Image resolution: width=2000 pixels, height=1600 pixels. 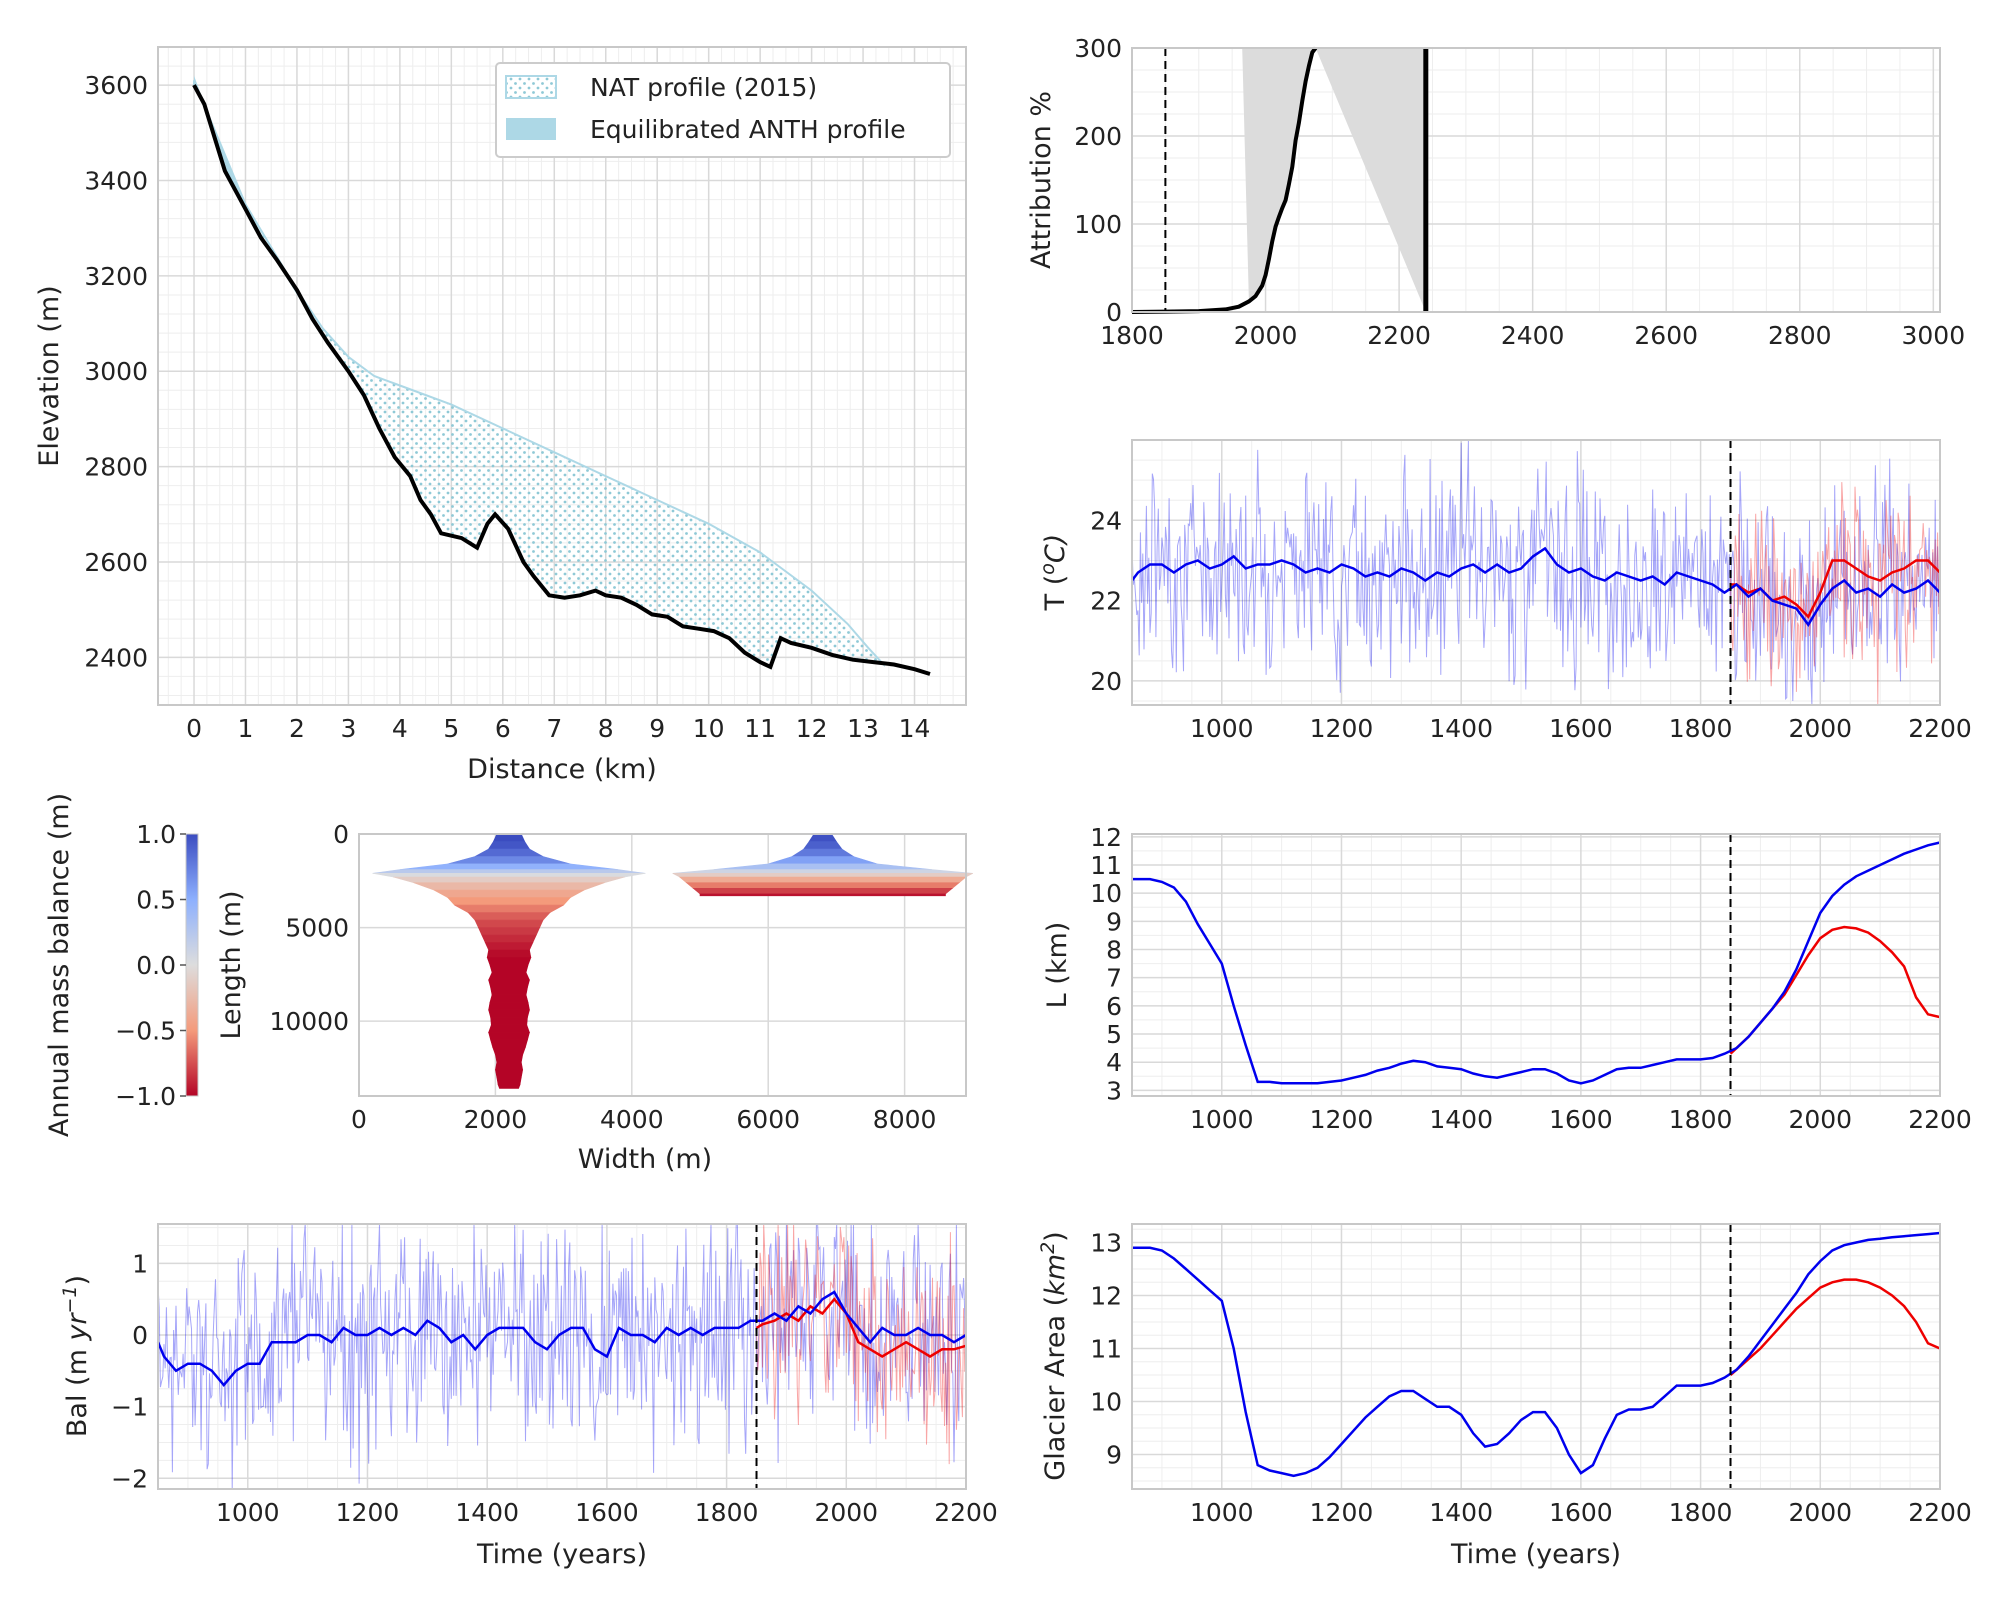 I want to click on x-tick-label: 10, so click(x=709, y=728).